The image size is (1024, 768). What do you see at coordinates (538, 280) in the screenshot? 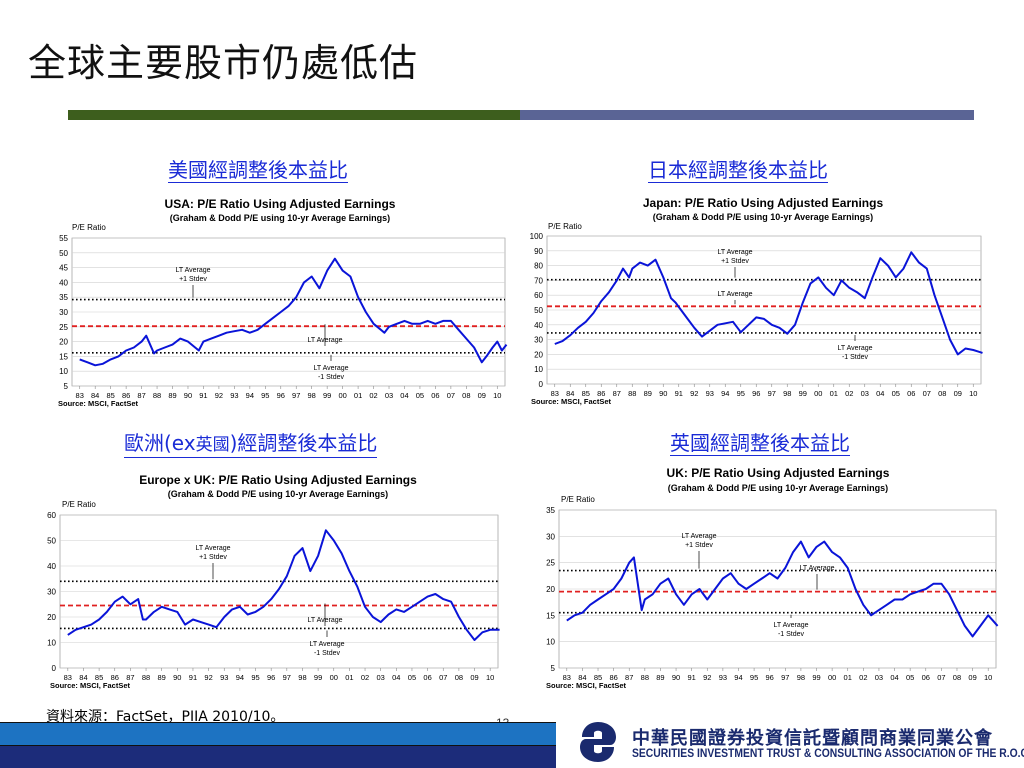
I see `japan-y-tick-label: 70` at bounding box center [538, 280].